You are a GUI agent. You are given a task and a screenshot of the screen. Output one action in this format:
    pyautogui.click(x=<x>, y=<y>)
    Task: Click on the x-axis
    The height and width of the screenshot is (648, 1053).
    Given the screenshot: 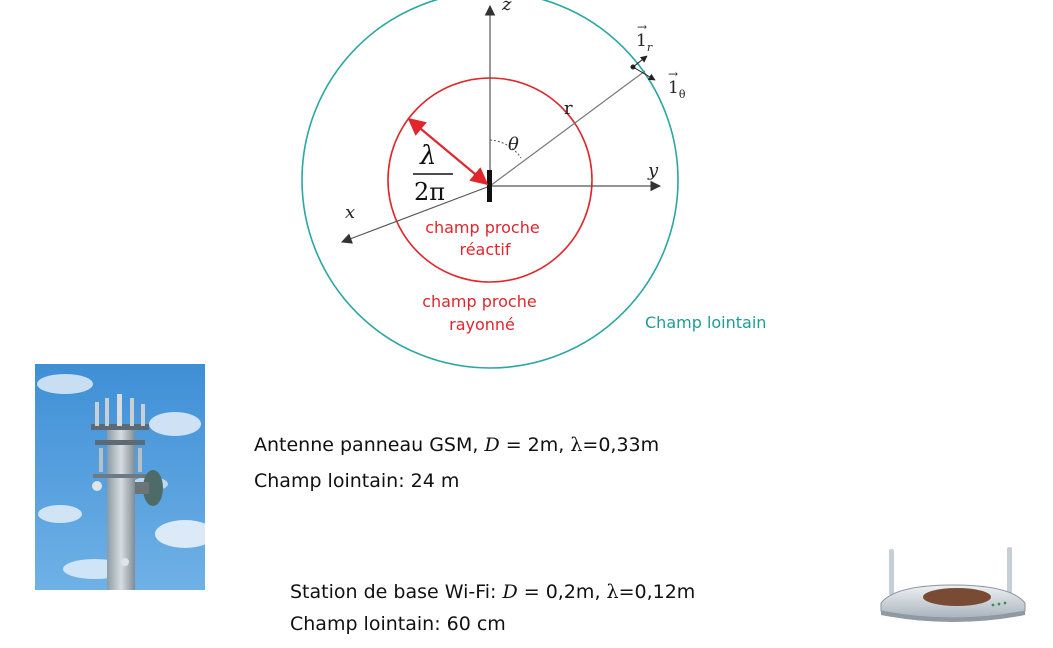 What is the action you would take?
    pyautogui.click(x=415, y=214)
    